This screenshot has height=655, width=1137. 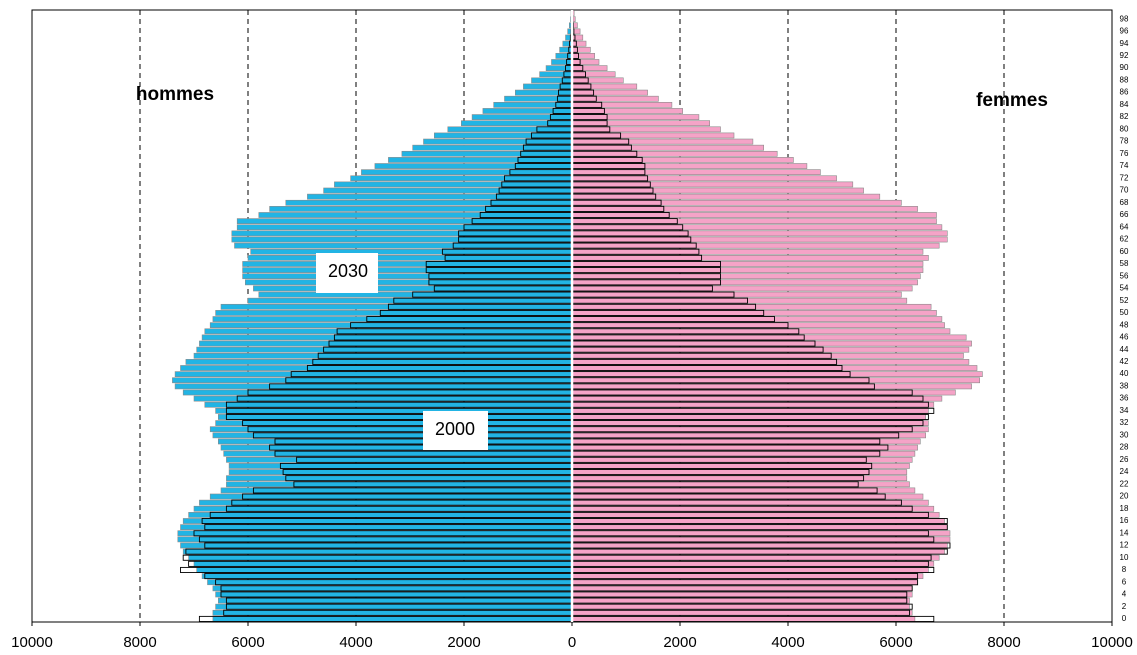 What do you see at coordinates (1003, 642) in the screenshot?
I see `x-tick-label: 8000` at bounding box center [1003, 642].